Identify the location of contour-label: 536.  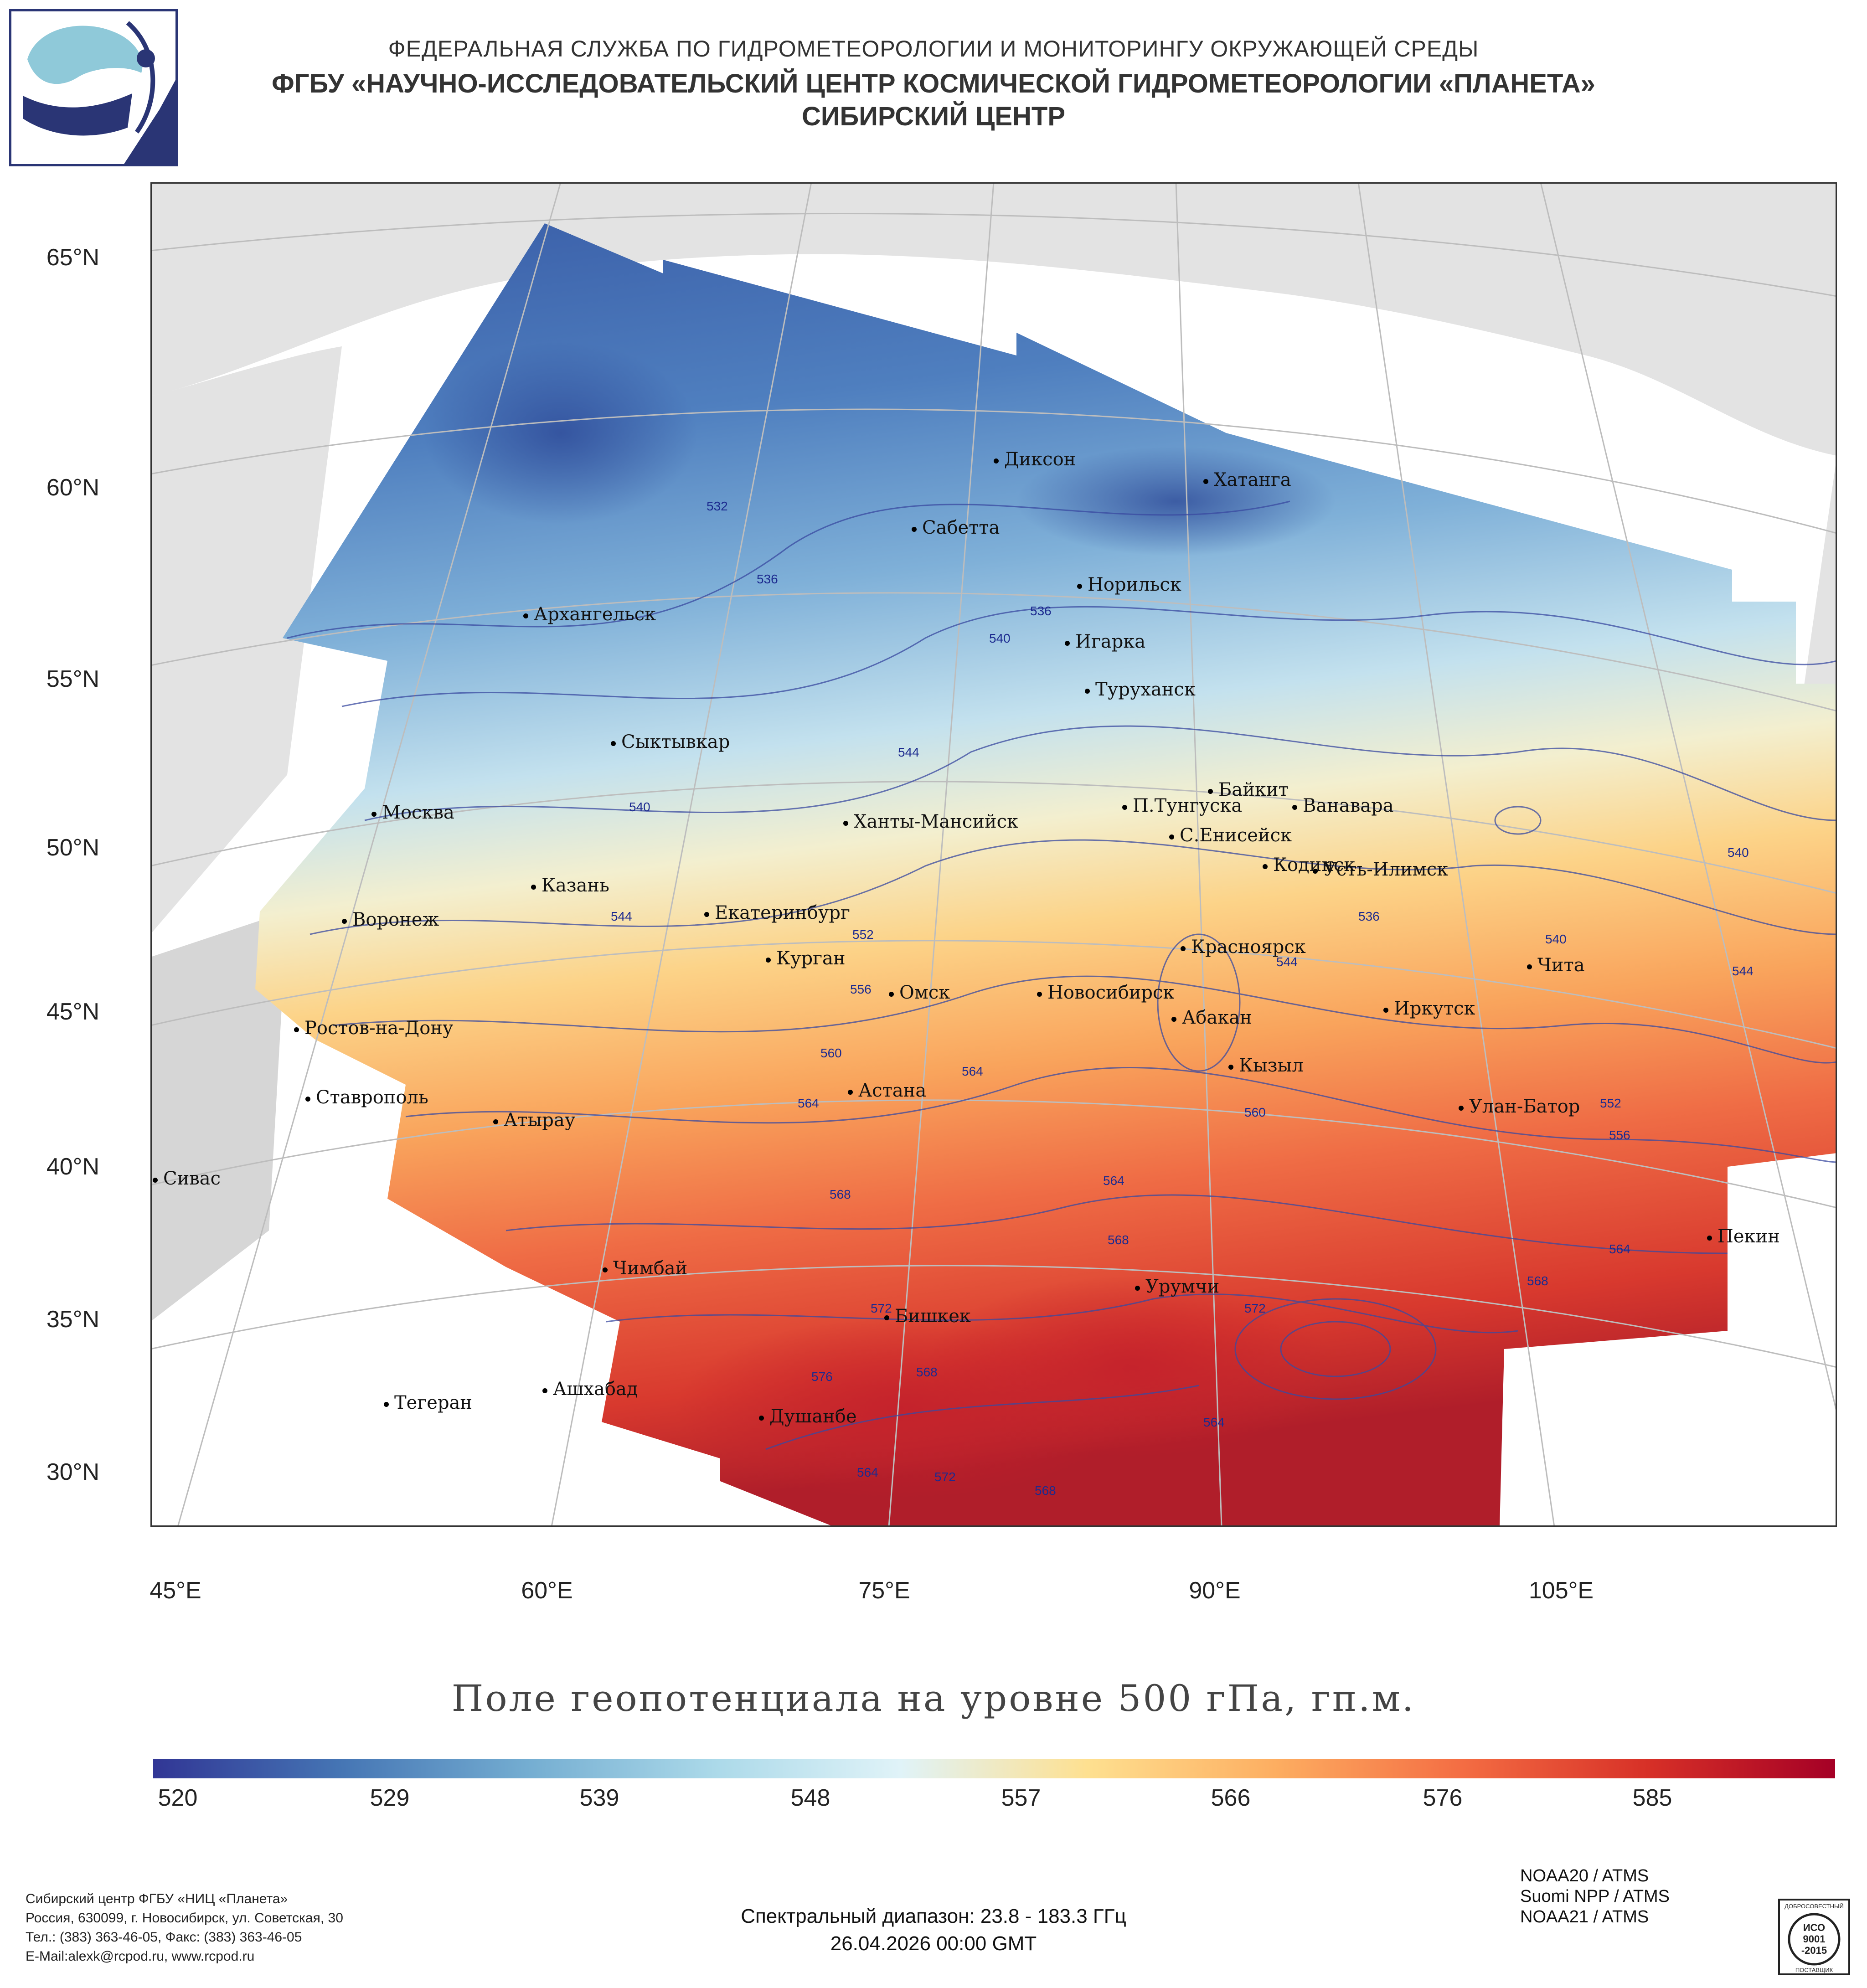
(1369, 916).